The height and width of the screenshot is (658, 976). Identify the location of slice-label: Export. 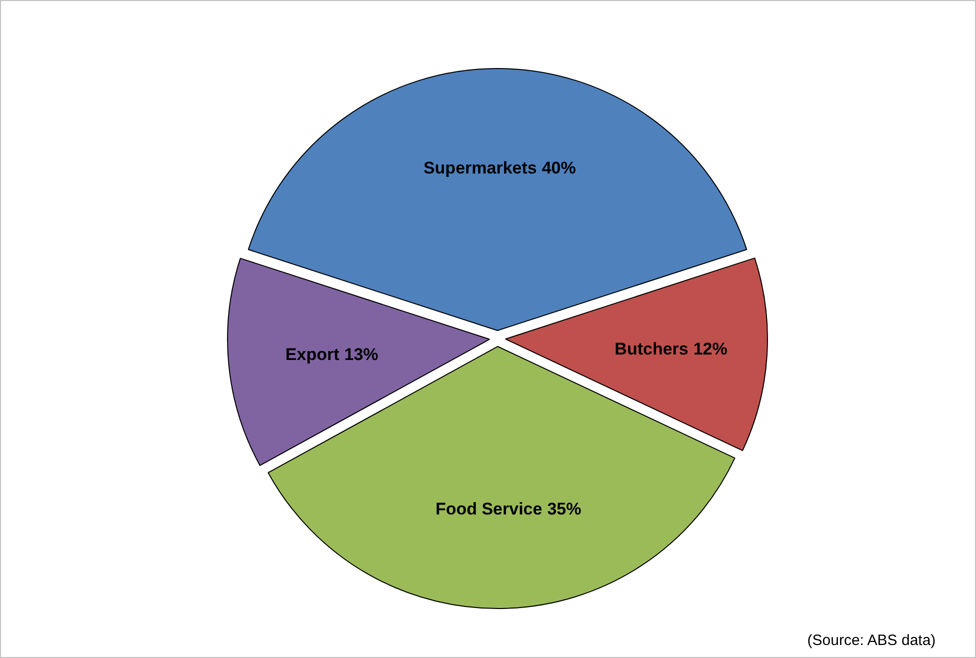
(312, 354).